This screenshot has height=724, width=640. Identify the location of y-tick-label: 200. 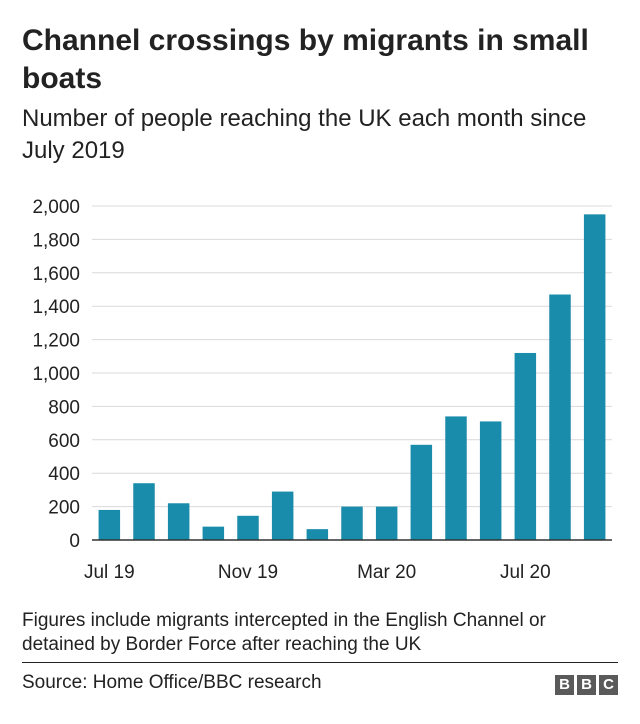
(64, 508).